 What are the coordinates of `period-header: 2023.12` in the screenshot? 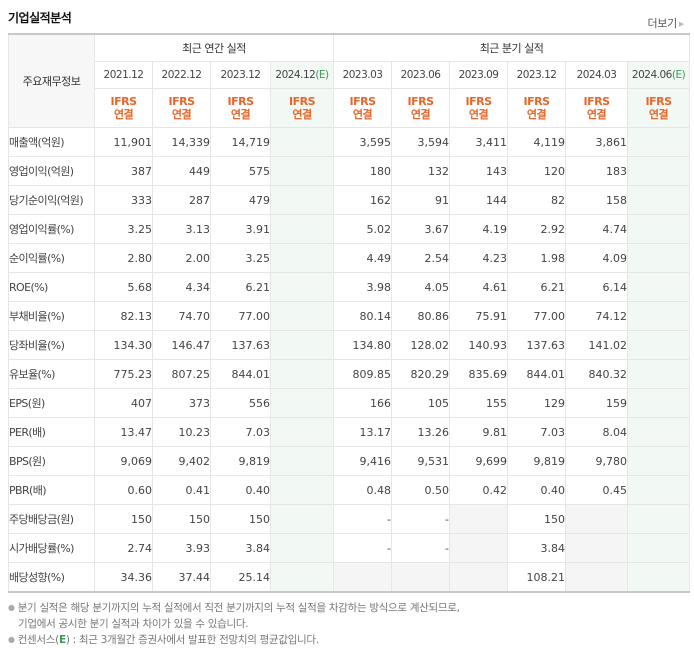 It's located at (240, 75).